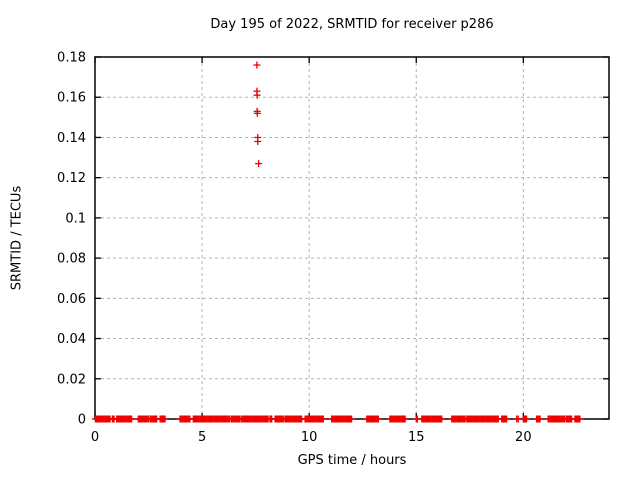  I want to click on y-tick-label: 0.06, so click(71, 299).